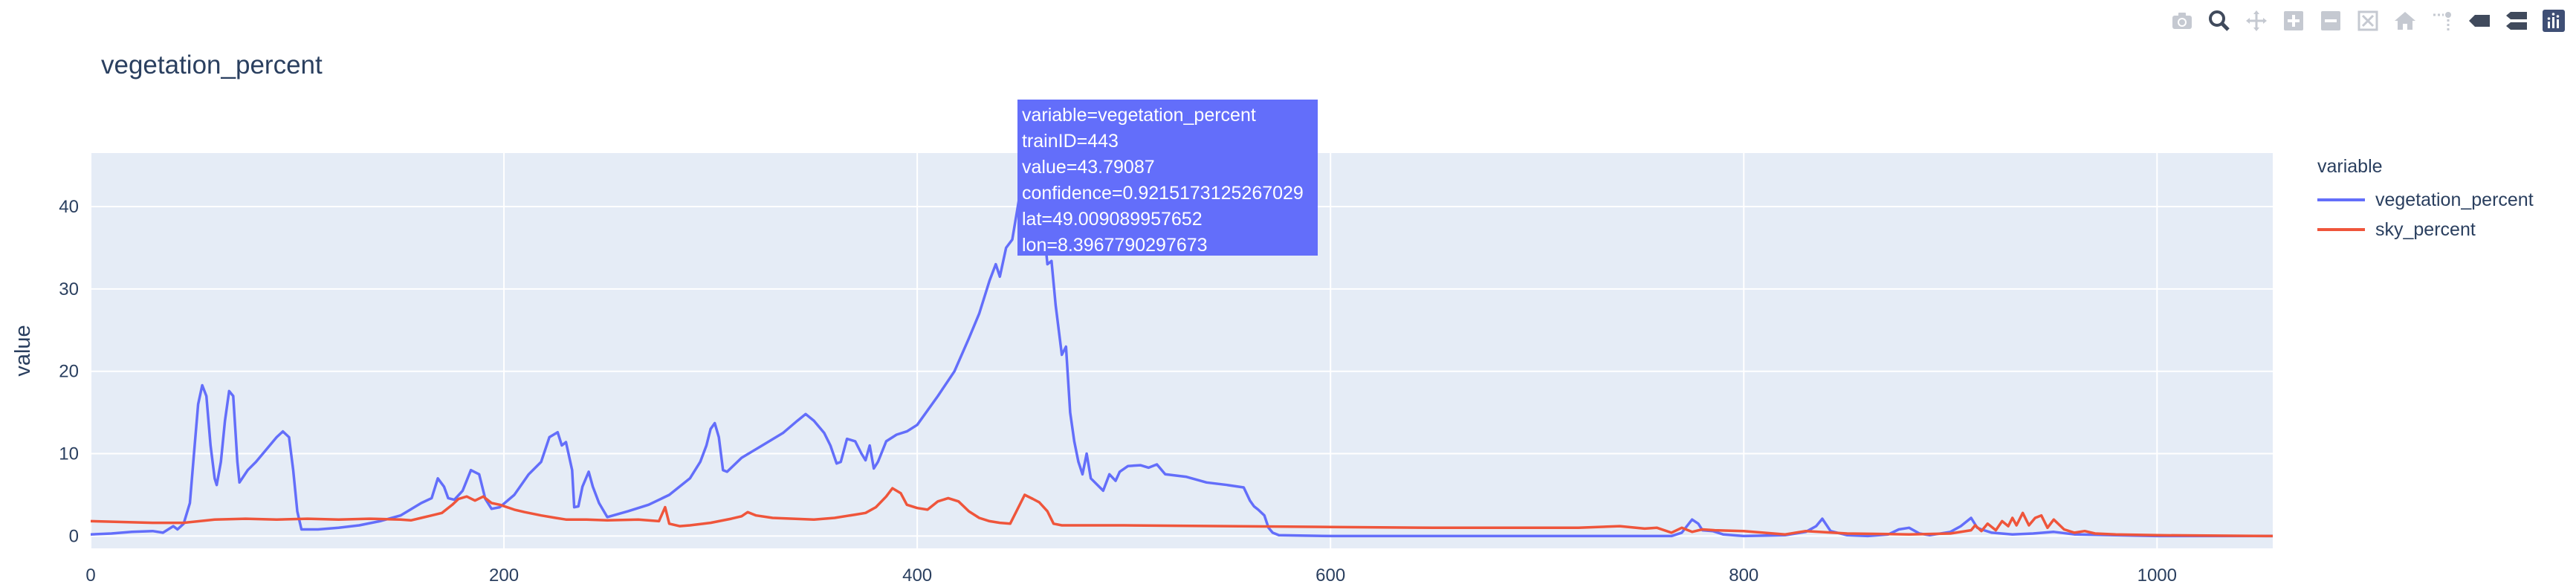 The width and height of the screenshot is (2576, 587). I want to click on zoom-icon, so click(2219, 20).